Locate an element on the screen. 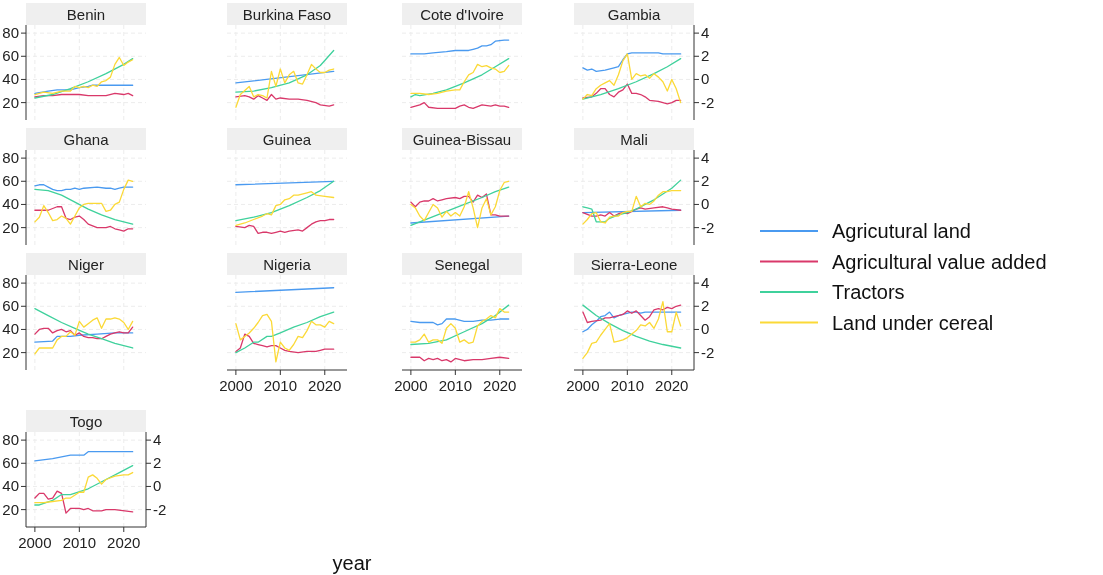 The image size is (1103, 575). x-axis-title: year is located at coordinates (352, 563).